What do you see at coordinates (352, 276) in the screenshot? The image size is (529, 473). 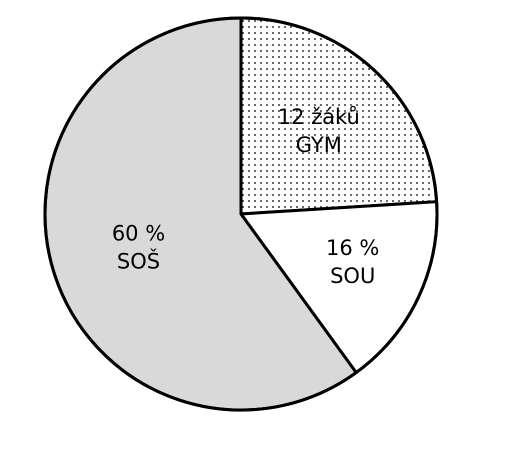 I see `slice-label-line: SOU` at bounding box center [352, 276].